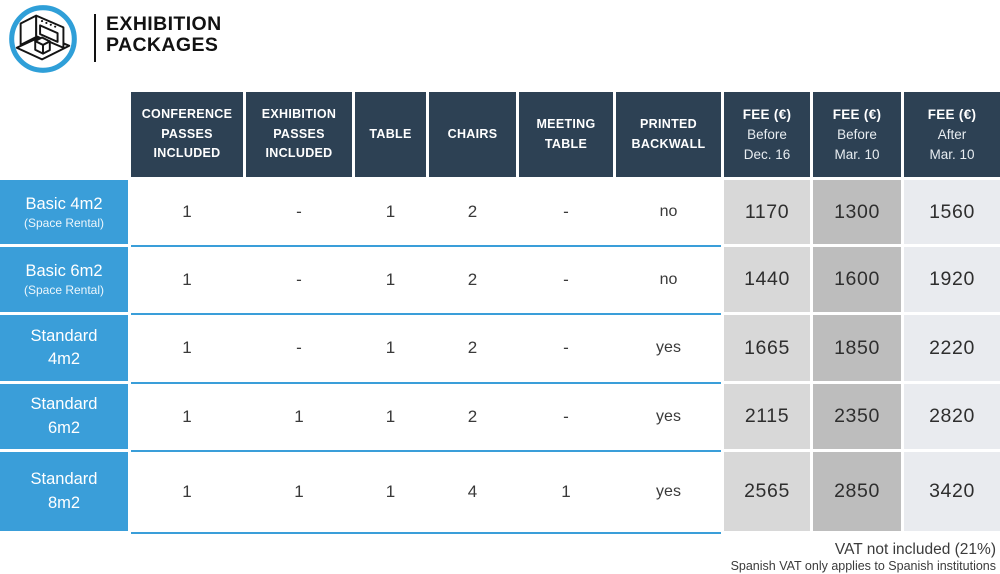 The height and width of the screenshot is (574, 1000). Describe the element at coordinates (857, 491) in the screenshot. I see `cell-fee-before-mar10: 2850` at that location.